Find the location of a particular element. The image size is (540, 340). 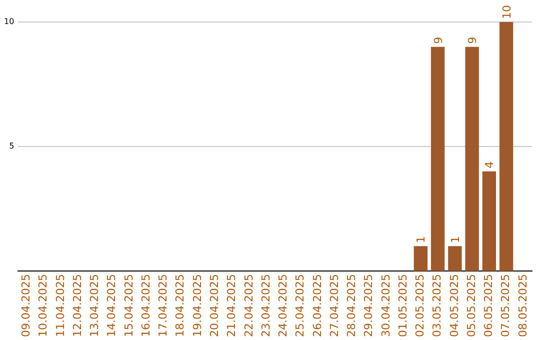

x-tick-label: 06.05.2025 is located at coordinates (489, 306).